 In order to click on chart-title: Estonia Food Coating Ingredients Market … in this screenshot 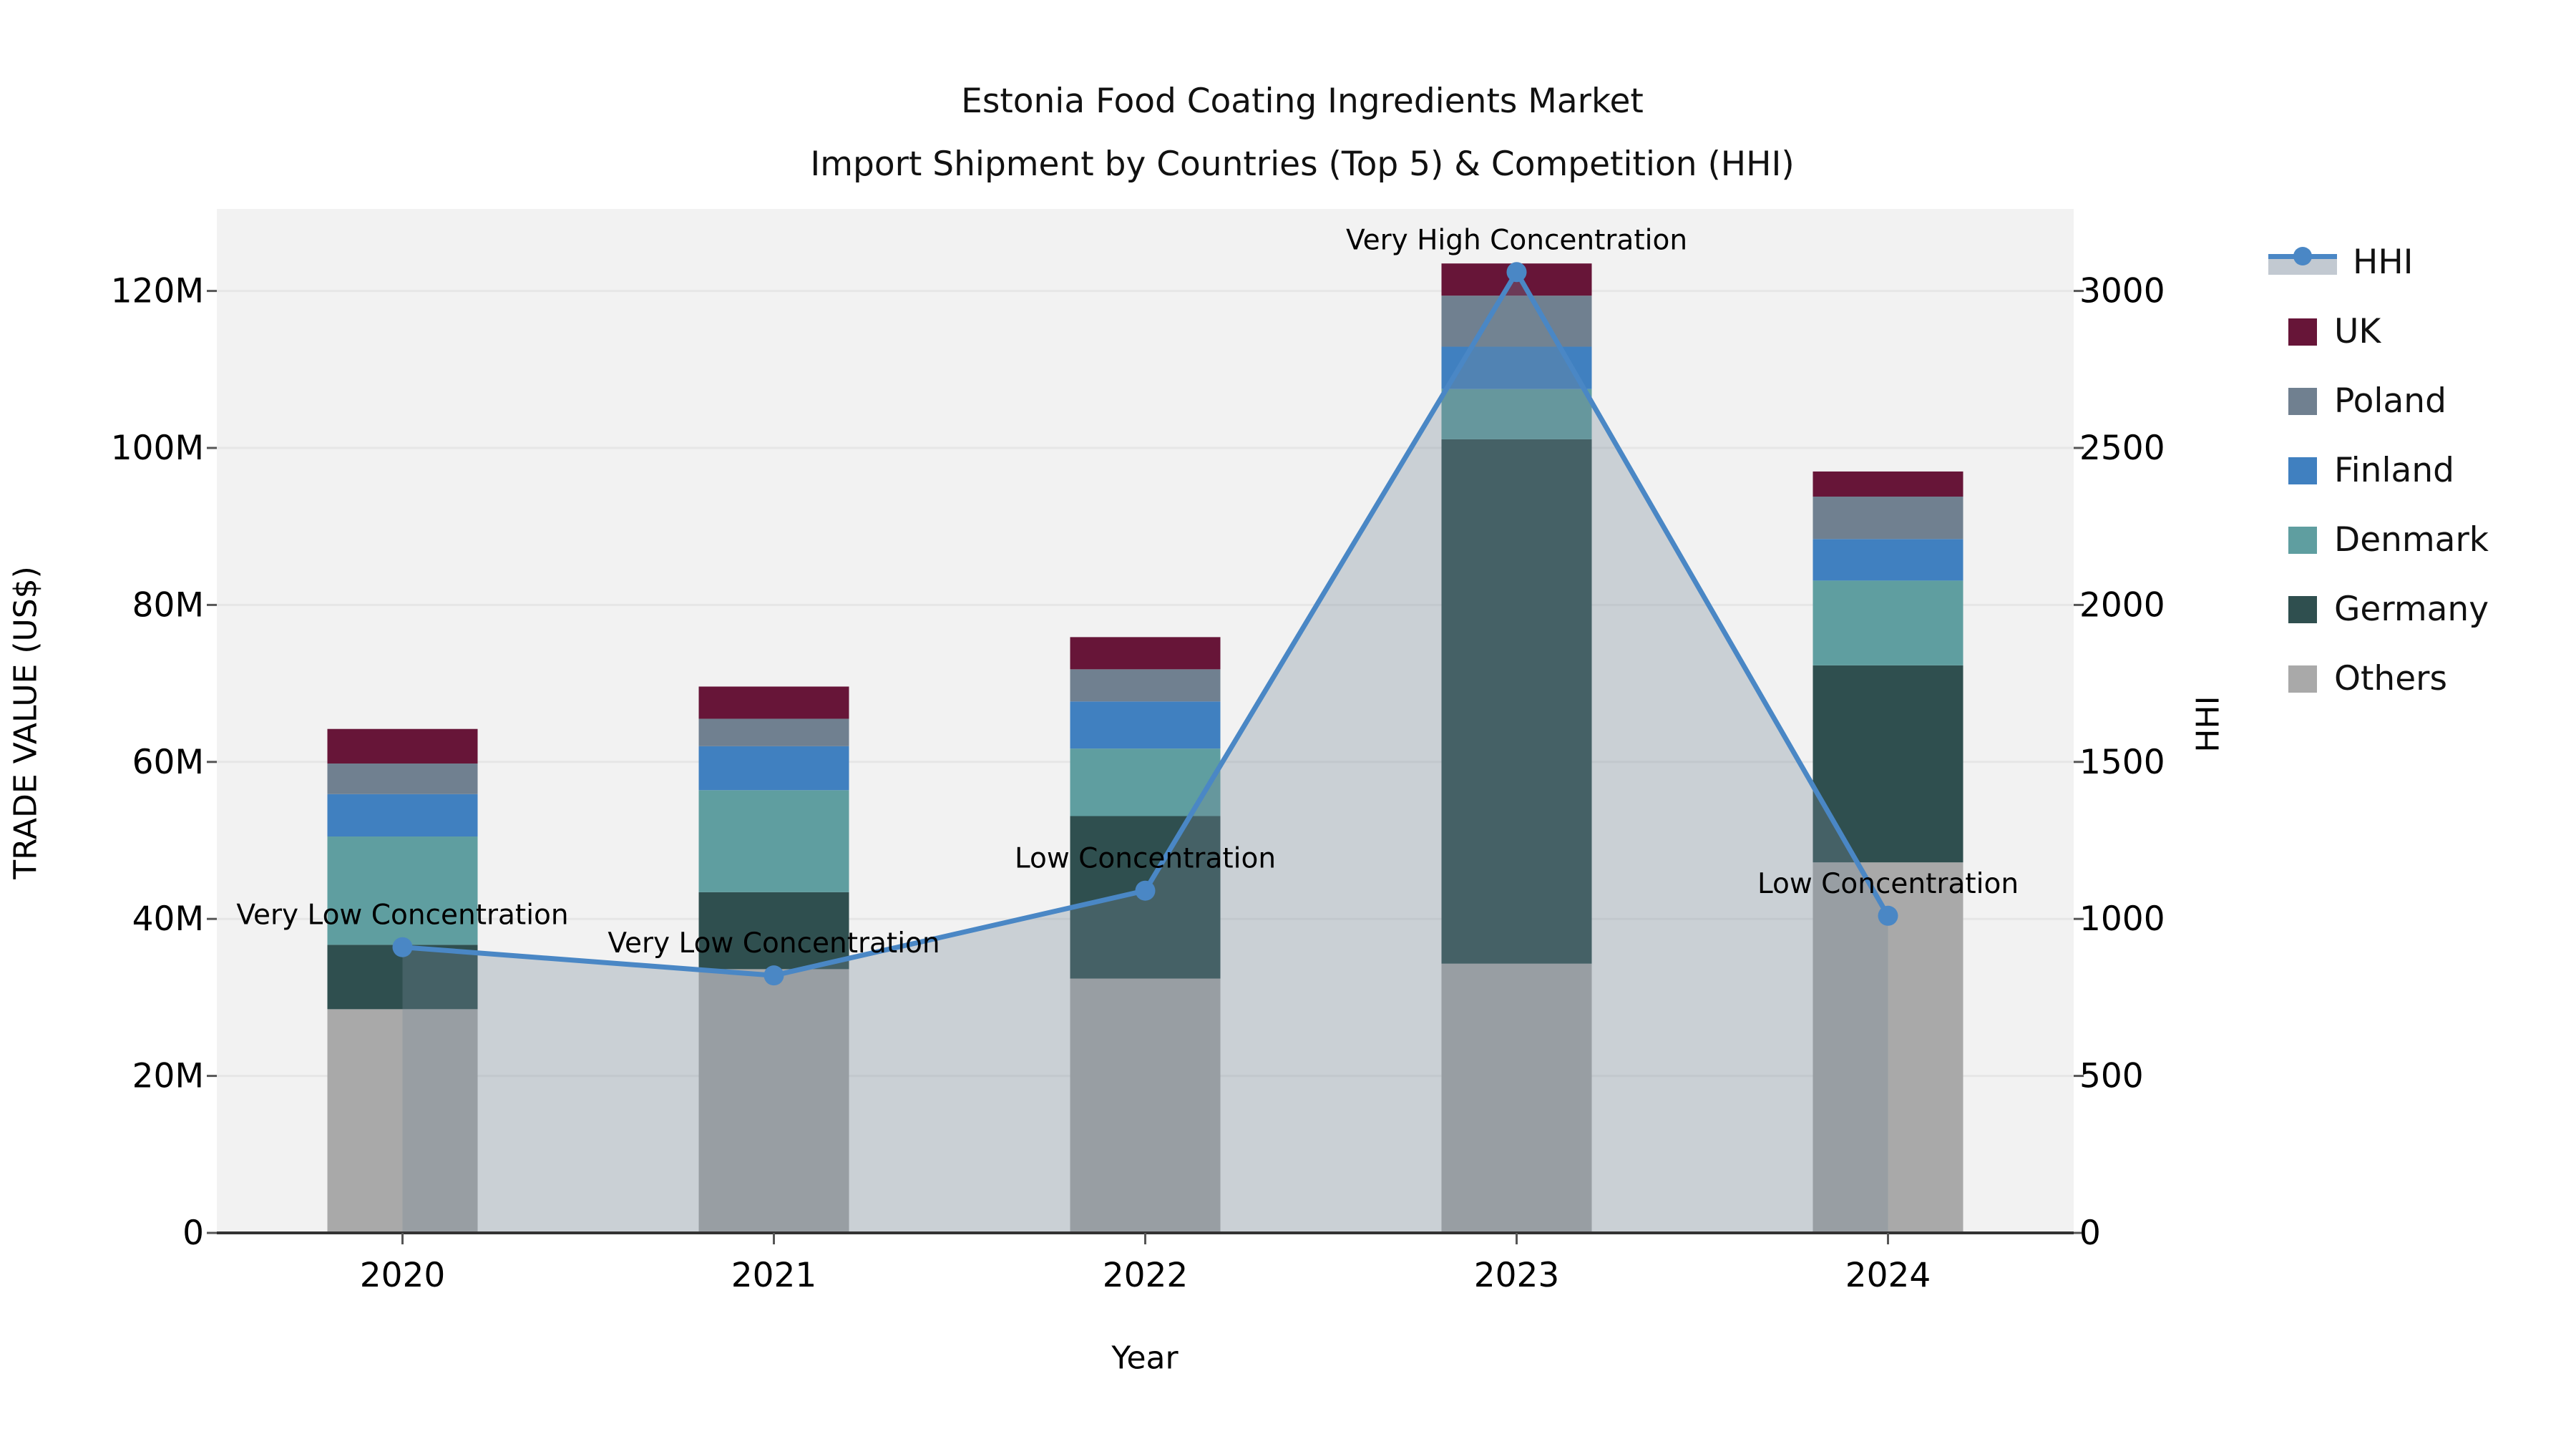, I will do `click(1302, 133)`.